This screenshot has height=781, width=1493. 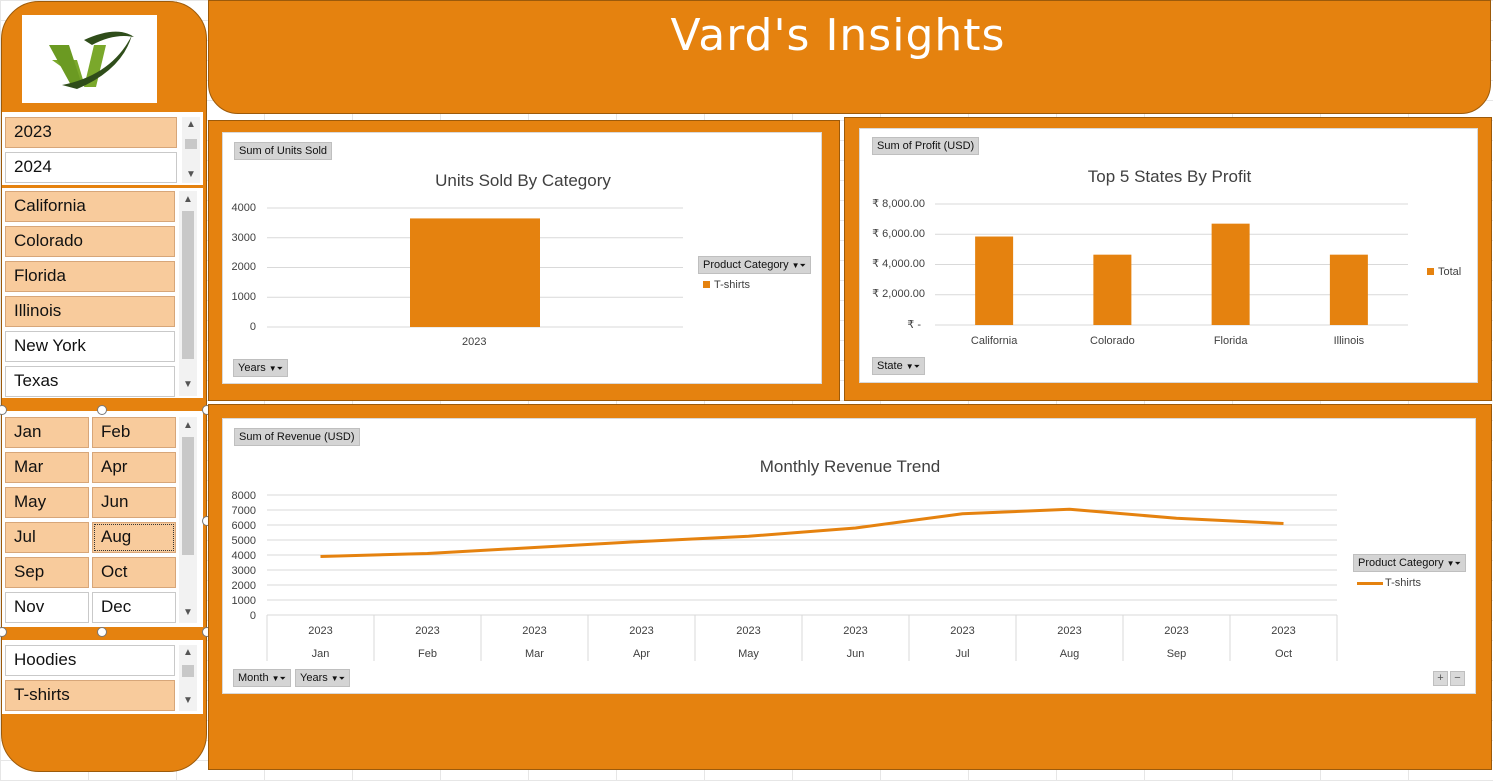 What do you see at coordinates (244, 586) in the screenshot?
I see `revenue-y-tick: 2000` at bounding box center [244, 586].